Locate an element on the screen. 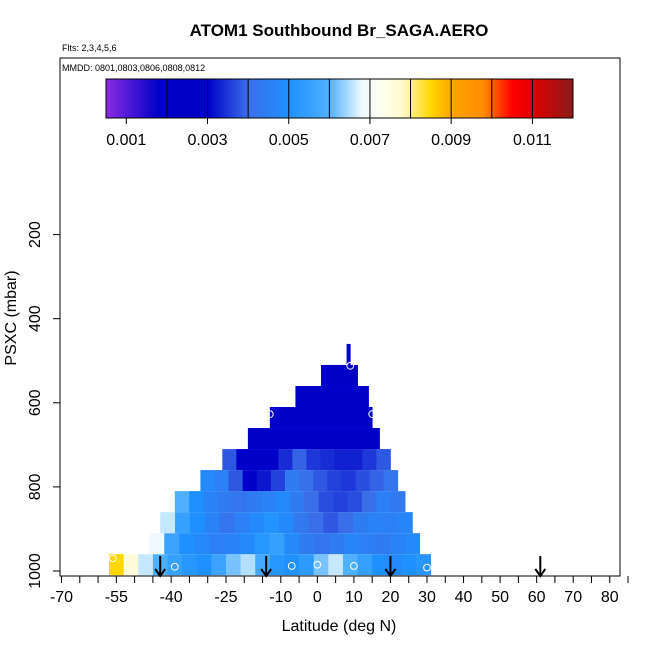 Image resolution: width=650 pixels, height=650 pixels. x-tick-label: 30 is located at coordinates (427, 597).